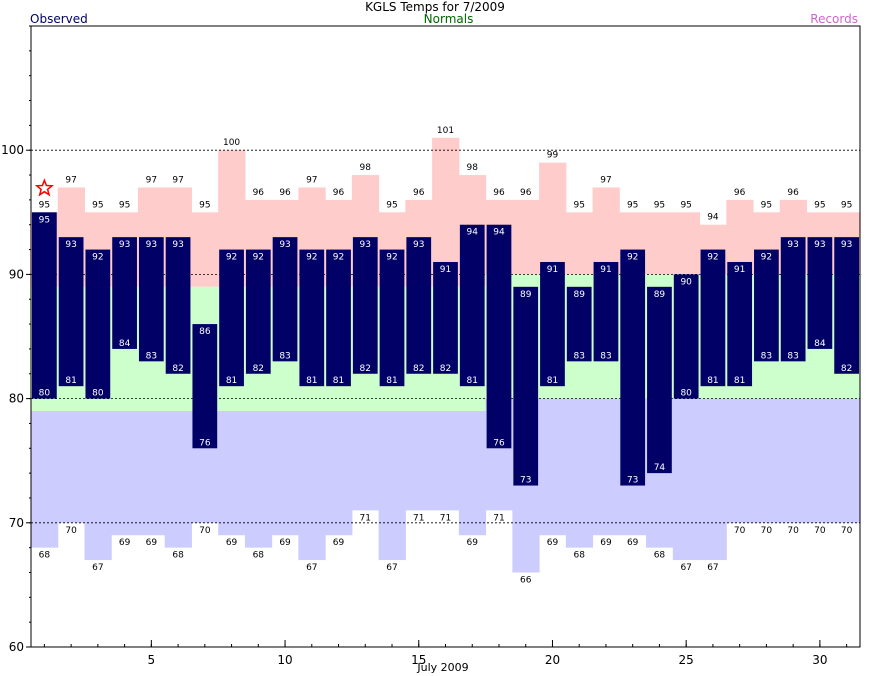  I want to click on y-tick-label: 100, so click(12, 150).